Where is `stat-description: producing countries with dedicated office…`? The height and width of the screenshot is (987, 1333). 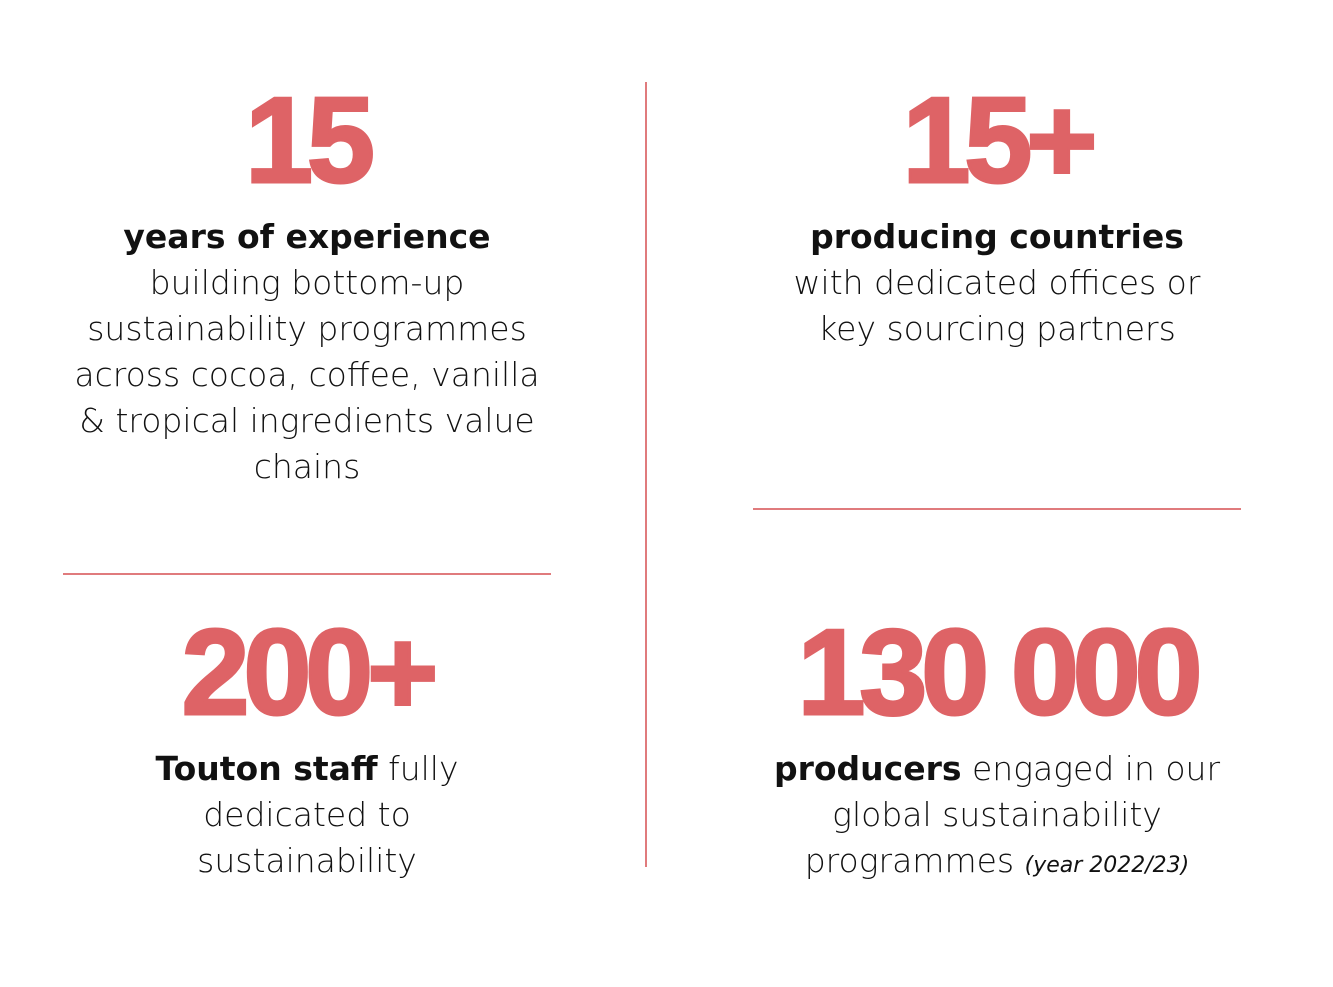 stat-description: producing countries with dedicated office… is located at coordinates (997, 283).